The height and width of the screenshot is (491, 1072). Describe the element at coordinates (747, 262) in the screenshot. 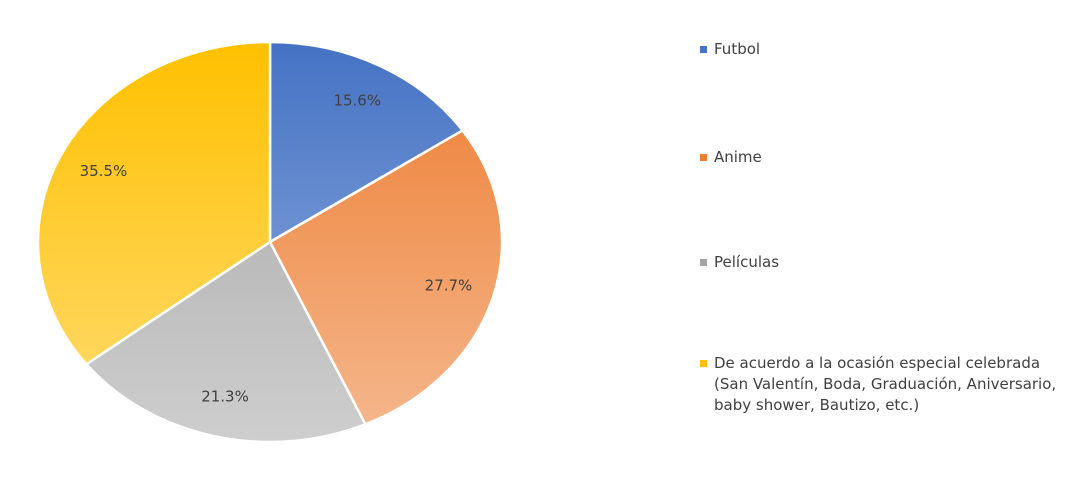

I see `legend-label: Películas` at that location.